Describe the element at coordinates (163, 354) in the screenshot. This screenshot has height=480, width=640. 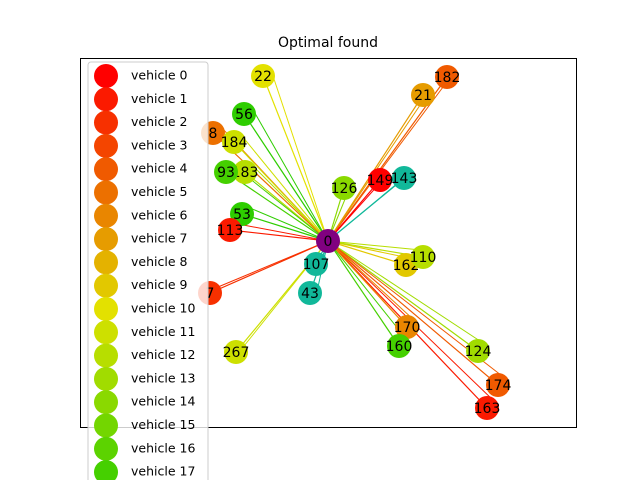
I see `legend-label: vehicle 12` at that location.